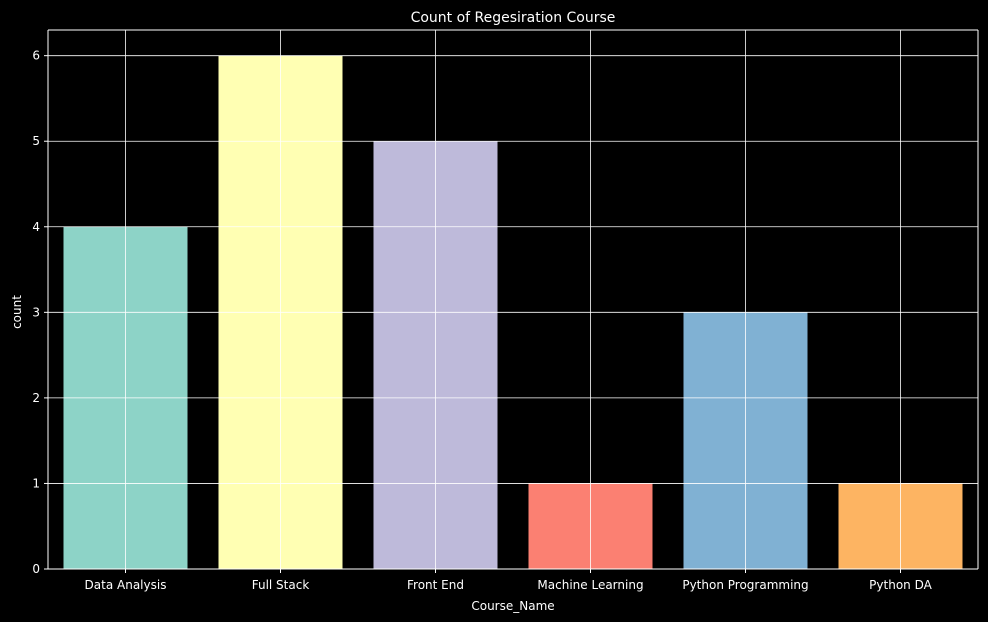 This screenshot has height=622, width=988. Describe the element at coordinates (36, 312) in the screenshot. I see `y-tick-label-3: 3` at that location.